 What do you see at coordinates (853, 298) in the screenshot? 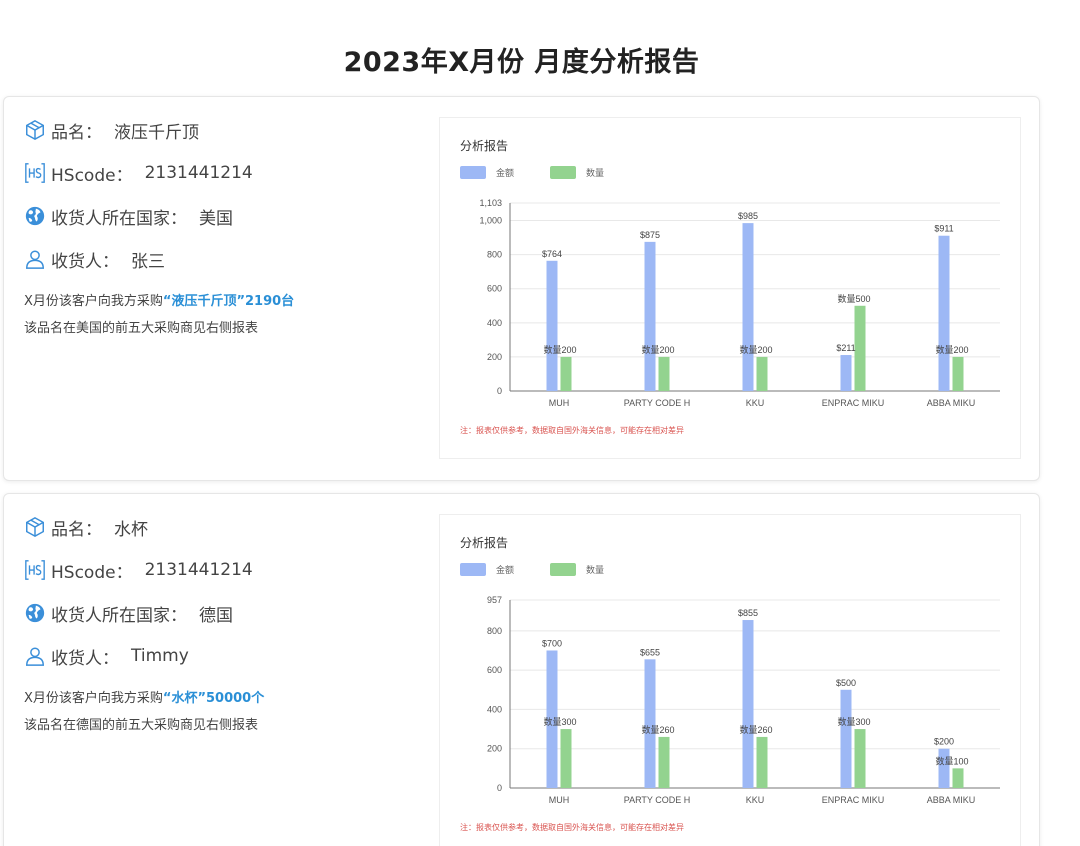
I see `data-label: 数量500` at bounding box center [853, 298].